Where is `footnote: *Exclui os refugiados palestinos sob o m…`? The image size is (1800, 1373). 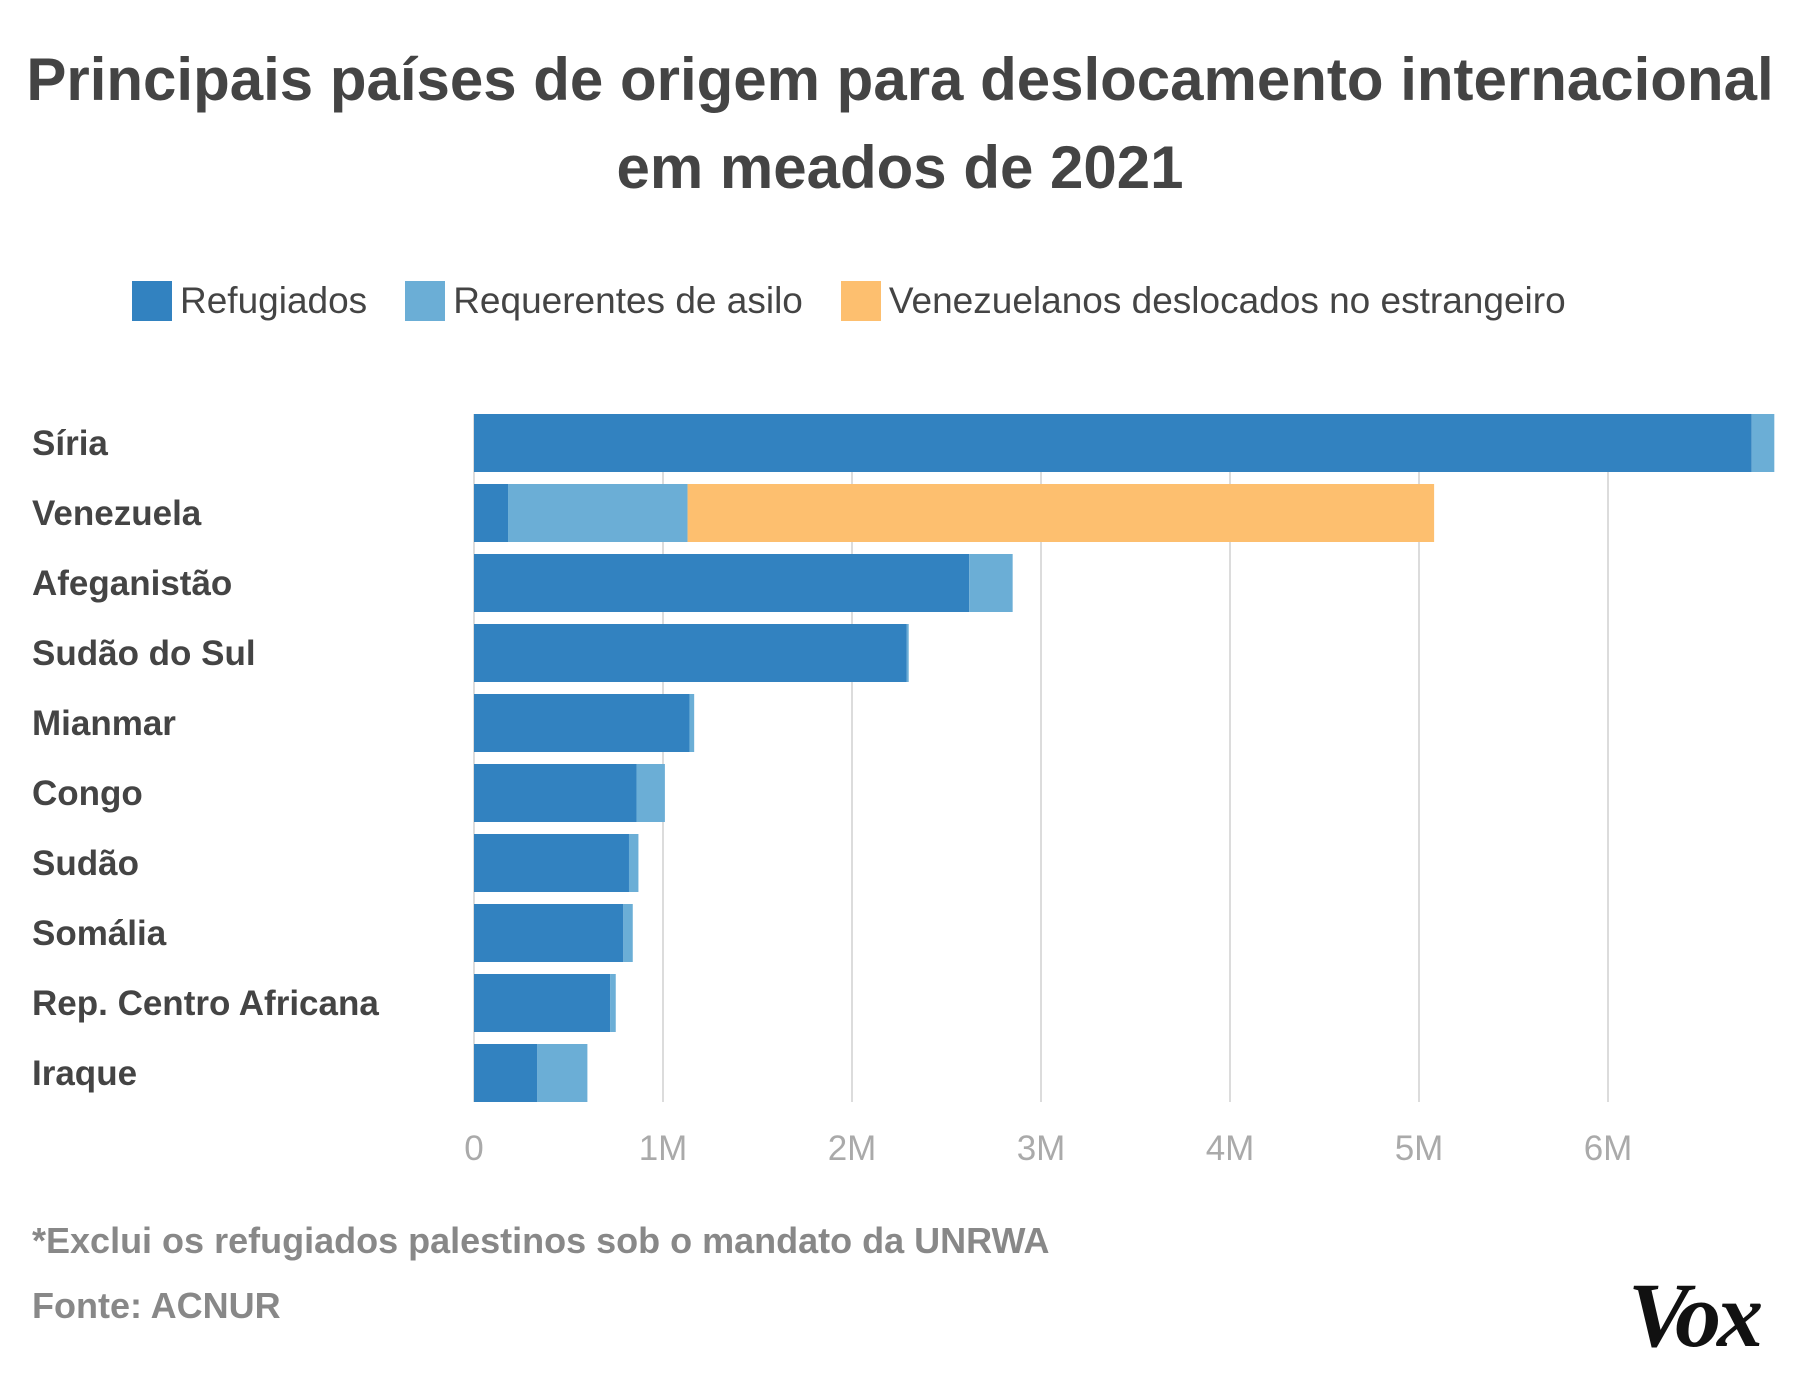 footnote: *Exclui os refugiados palestinos sob o m… is located at coordinates (541, 1240).